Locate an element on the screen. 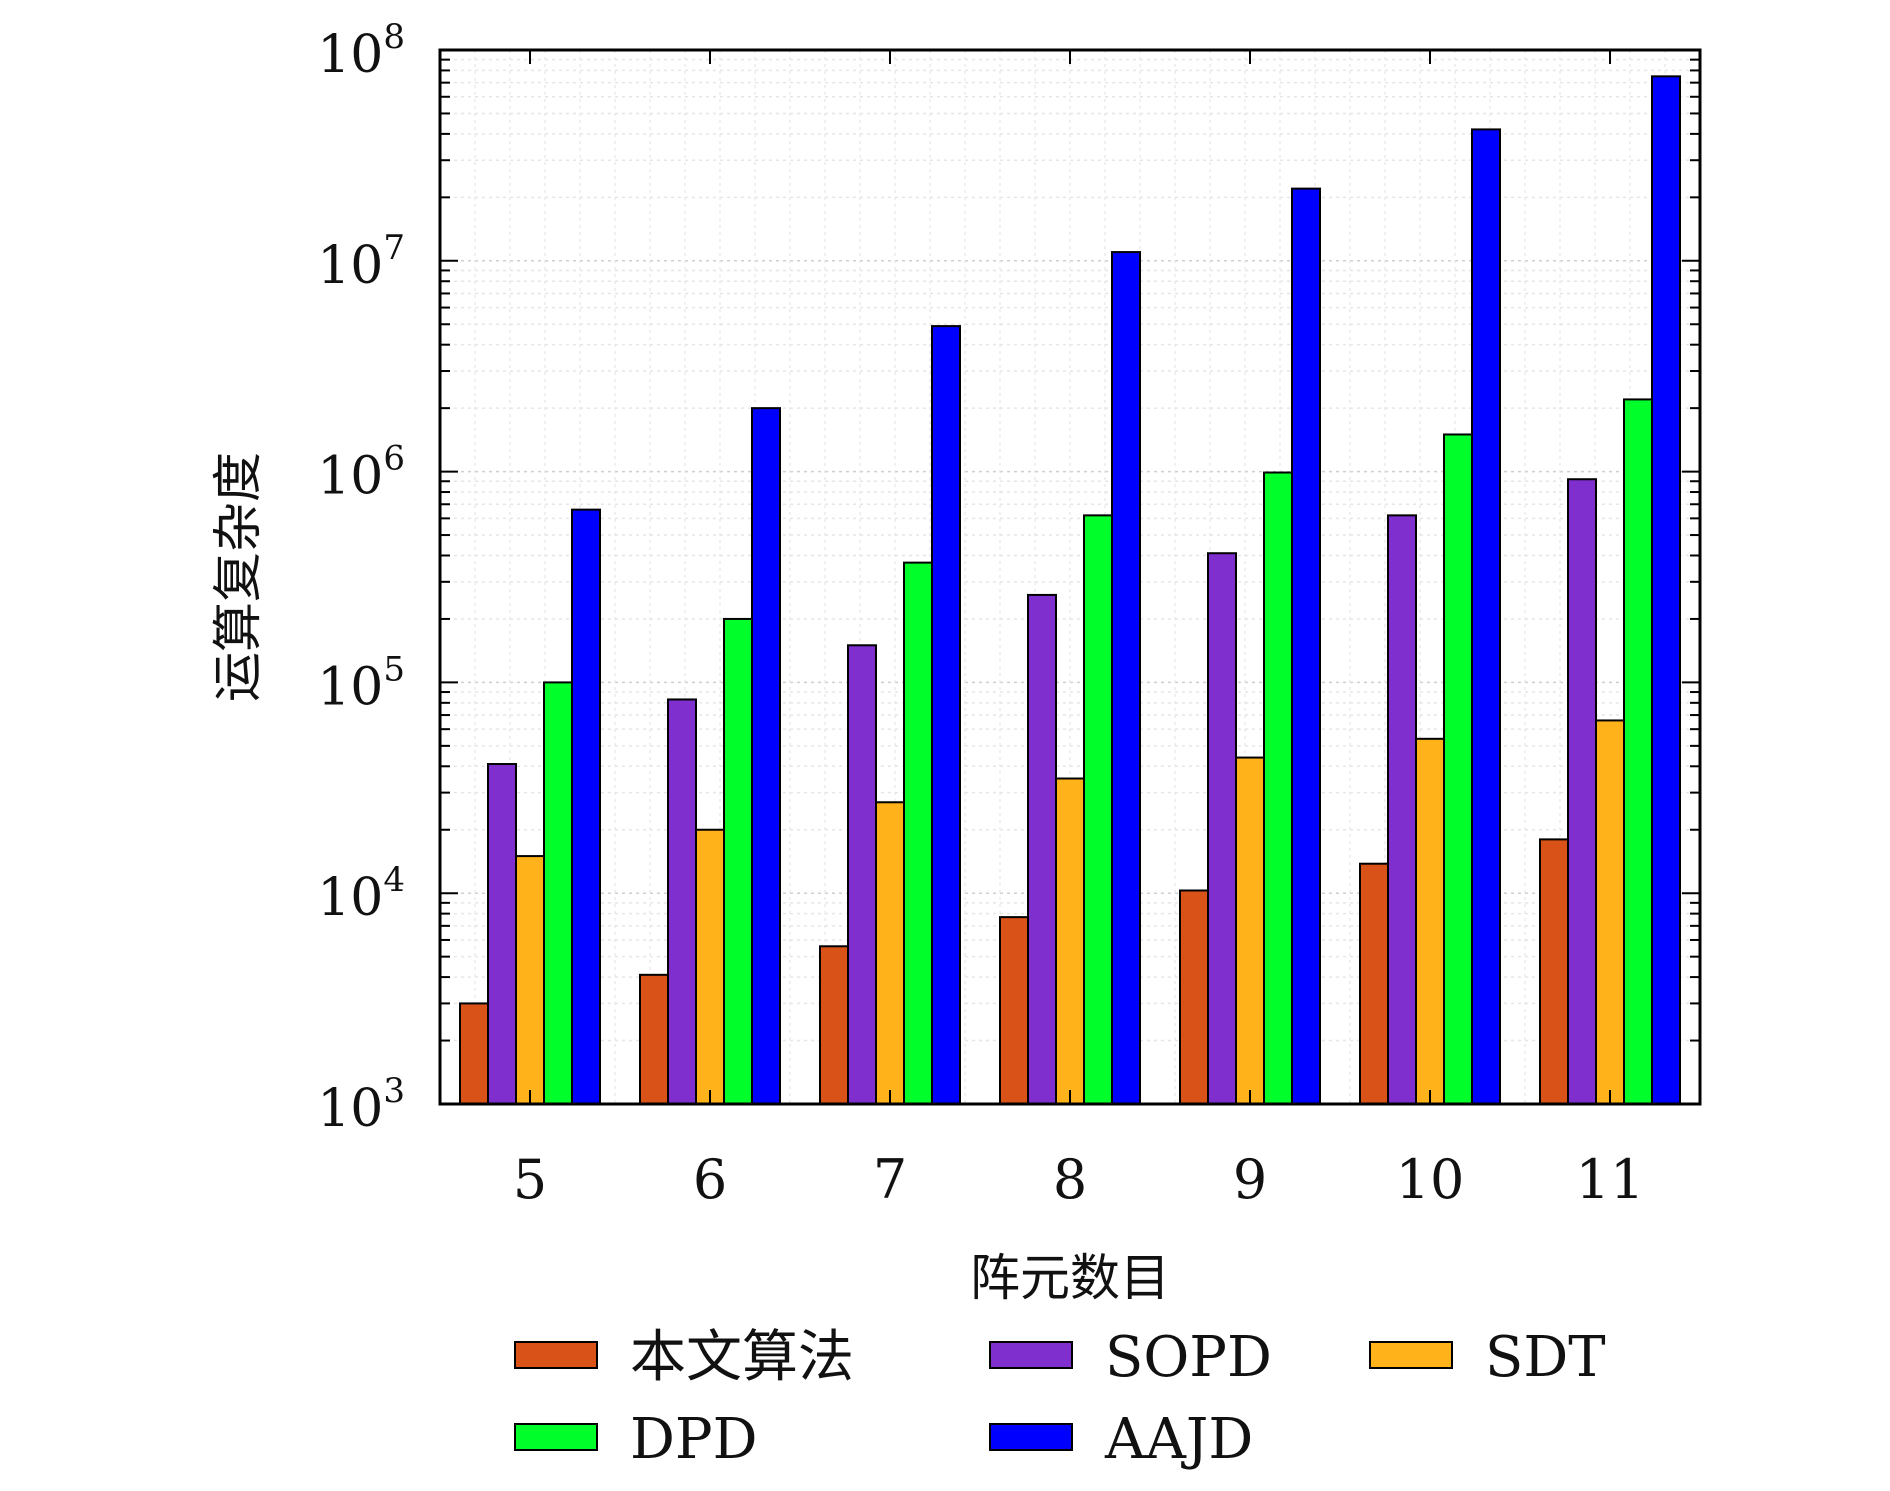 The width and height of the screenshot is (1890, 1491). y-tick-label: 10⁸ is located at coordinates (361, 51).